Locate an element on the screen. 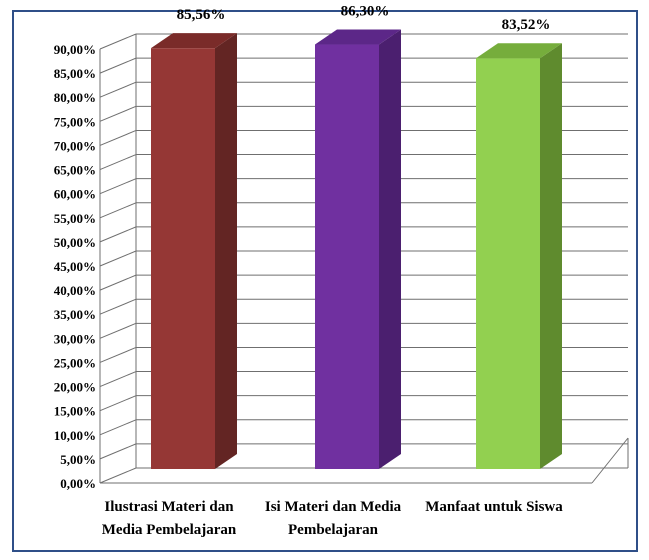 The image size is (649, 560). category-label-line: Manfaat untuk Siswa is located at coordinates (494, 507).